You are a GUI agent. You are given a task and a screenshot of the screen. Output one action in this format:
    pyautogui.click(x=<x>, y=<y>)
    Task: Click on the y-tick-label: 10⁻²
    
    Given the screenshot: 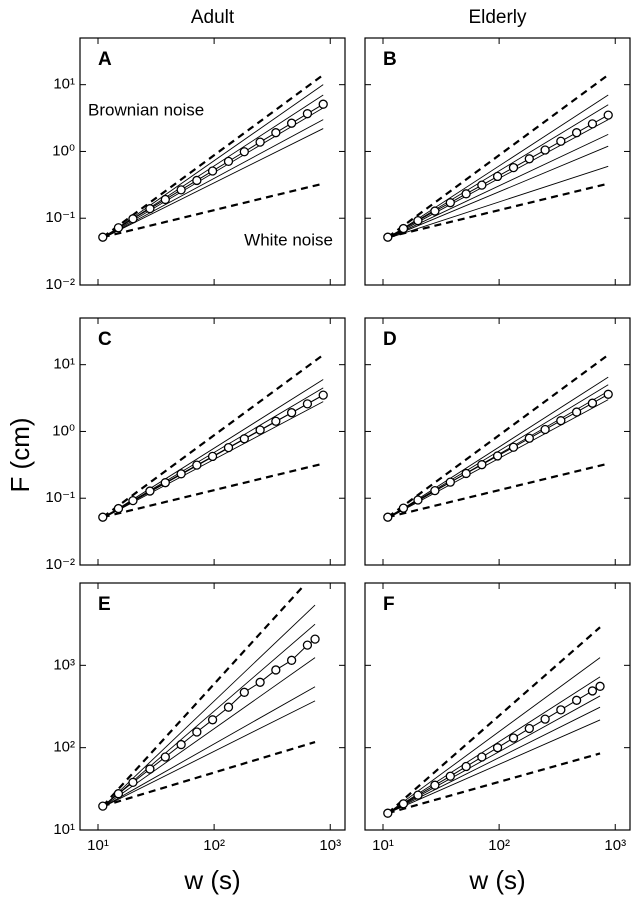 What is the action you would take?
    pyautogui.click(x=60, y=284)
    